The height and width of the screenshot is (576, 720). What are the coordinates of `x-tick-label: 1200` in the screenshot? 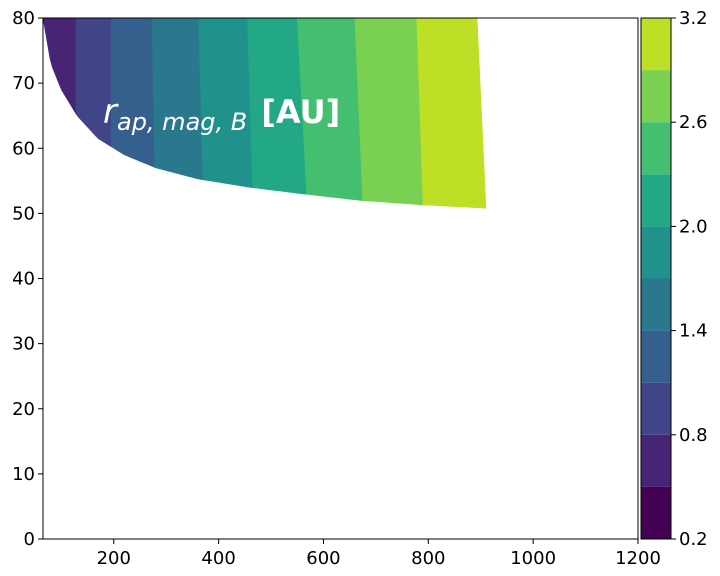 It's located at (638, 558).